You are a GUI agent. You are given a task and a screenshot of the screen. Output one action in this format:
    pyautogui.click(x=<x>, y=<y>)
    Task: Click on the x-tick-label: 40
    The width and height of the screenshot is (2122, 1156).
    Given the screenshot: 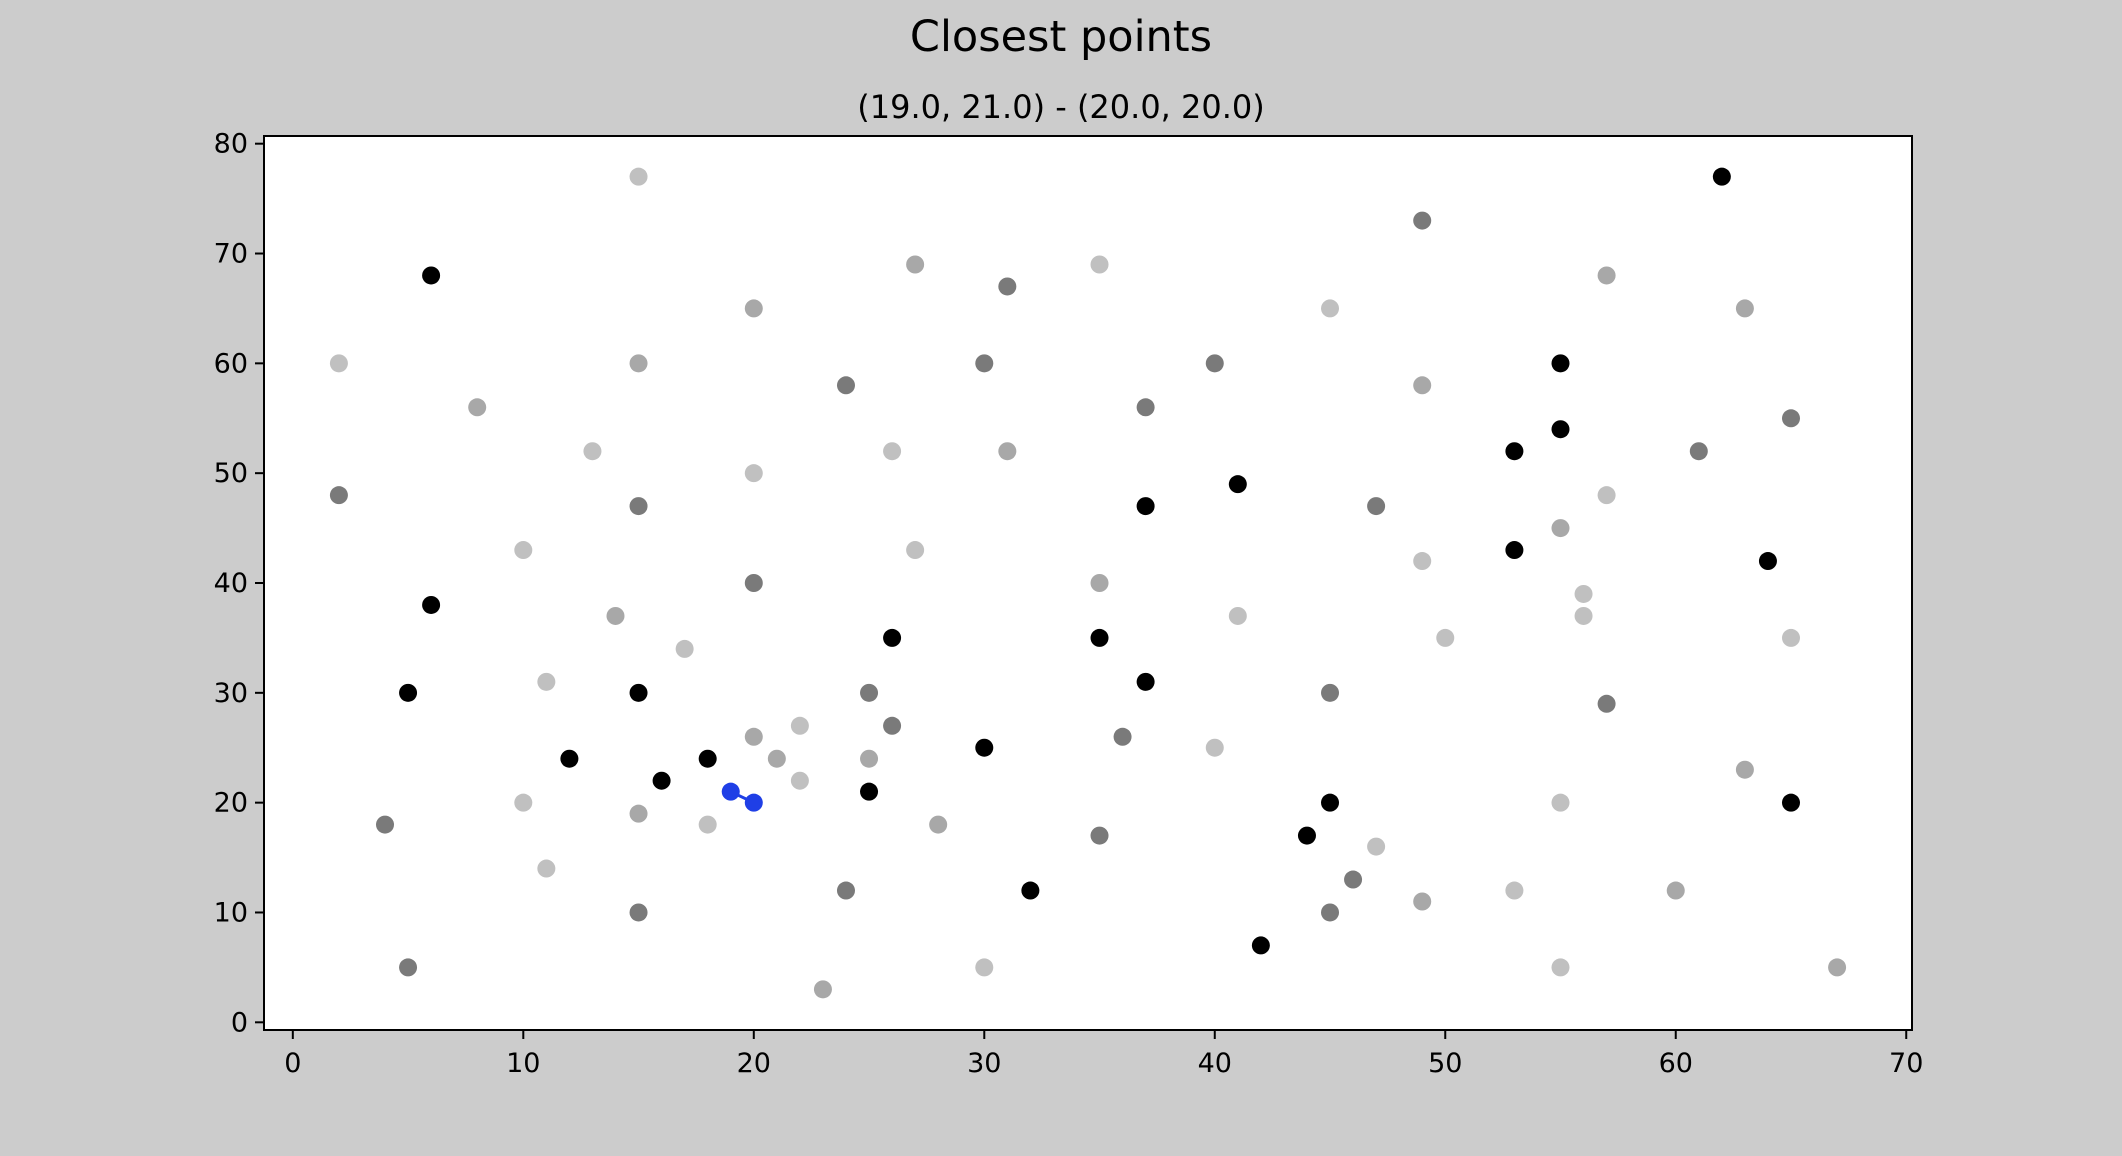 What is the action you would take?
    pyautogui.click(x=1215, y=1063)
    